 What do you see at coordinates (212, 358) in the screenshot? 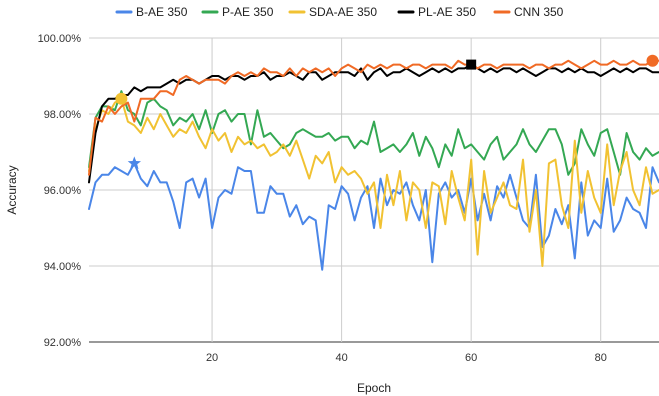
I see `x-tick-label: 20` at bounding box center [212, 358].